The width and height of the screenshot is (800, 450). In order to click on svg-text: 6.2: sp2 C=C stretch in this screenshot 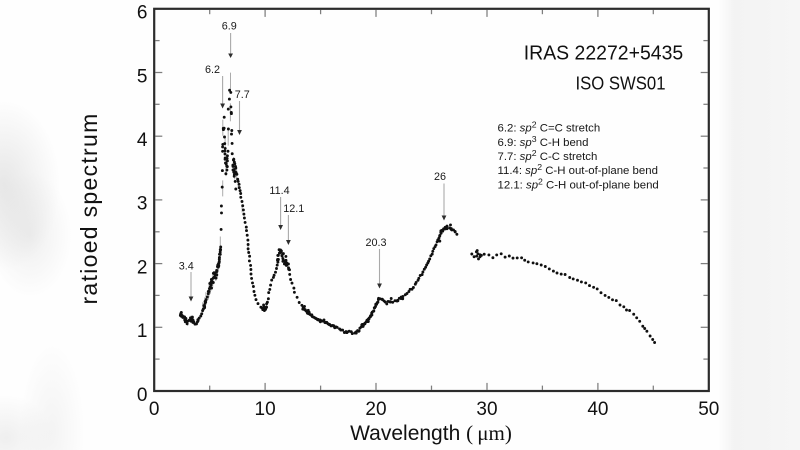, I will do `click(549, 127)`.